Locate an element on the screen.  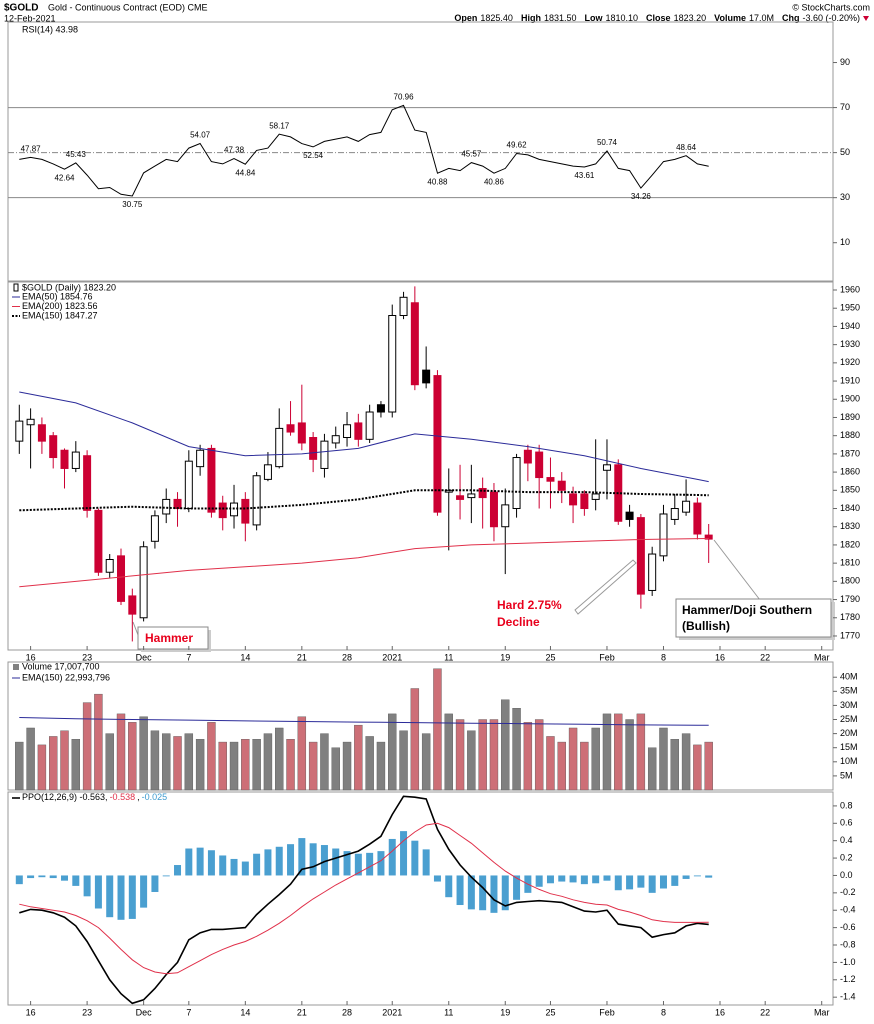
value-label: 34.26 is located at coordinates (641, 196).